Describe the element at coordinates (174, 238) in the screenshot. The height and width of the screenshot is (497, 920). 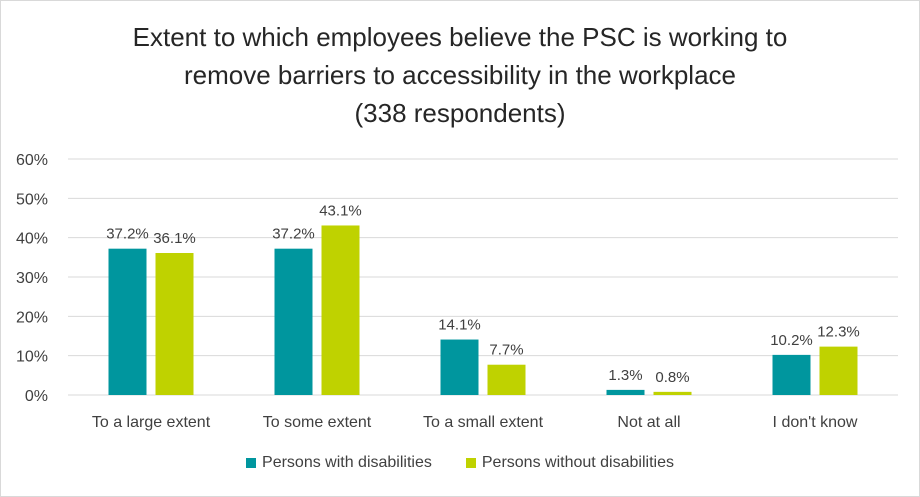
I see `data-label: 36.1%` at that location.